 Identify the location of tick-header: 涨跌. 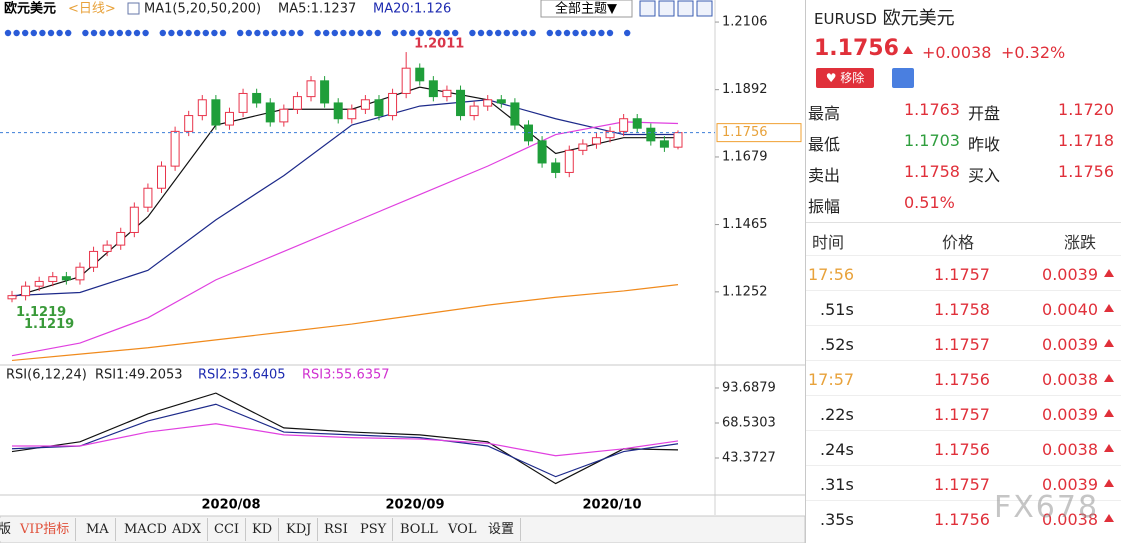
(1079, 242).